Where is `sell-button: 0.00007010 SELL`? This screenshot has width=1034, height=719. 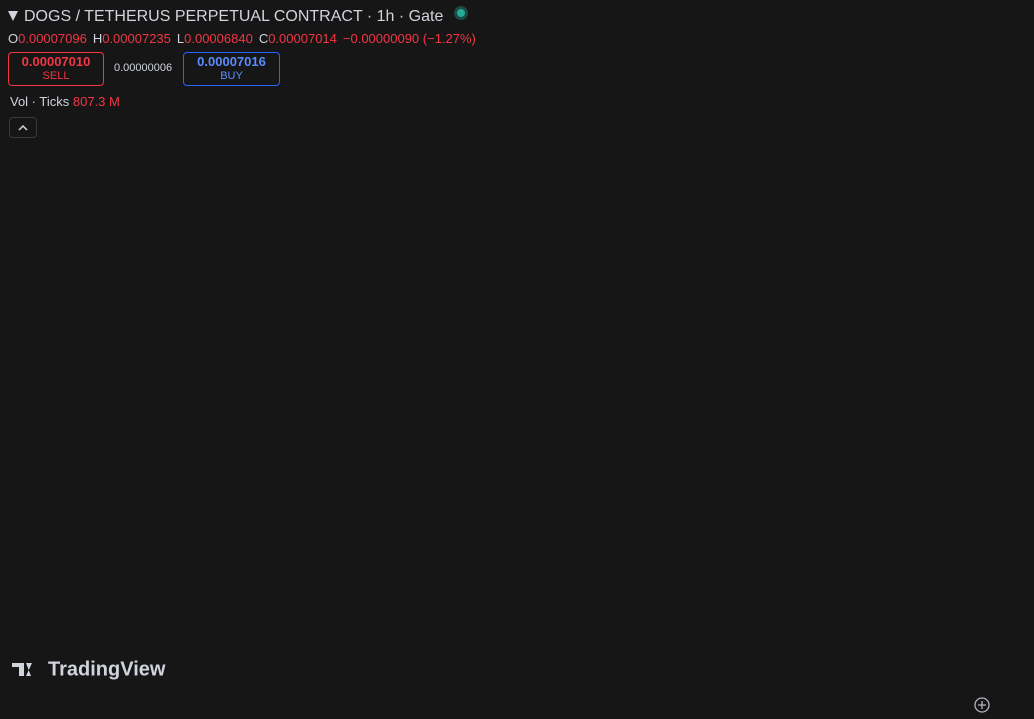 sell-button: 0.00007010 SELL is located at coordinates (56, 69).